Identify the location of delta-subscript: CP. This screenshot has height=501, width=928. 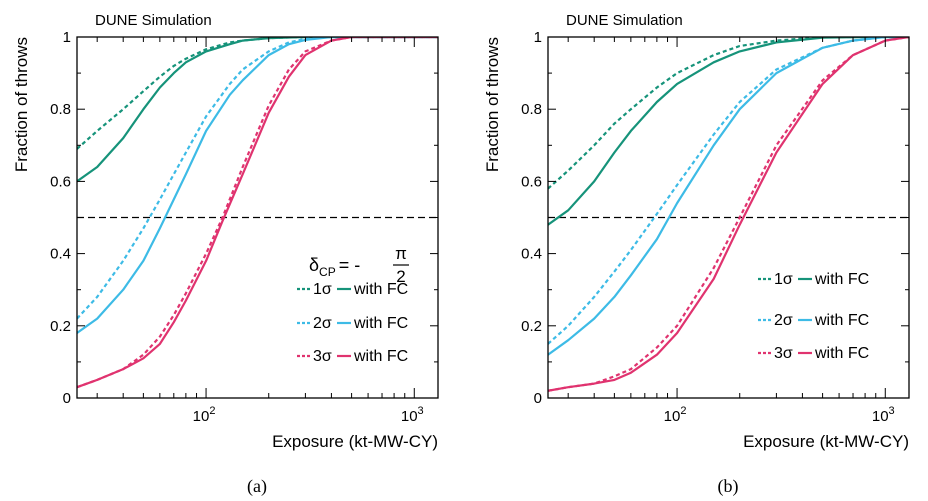
(327, 272).